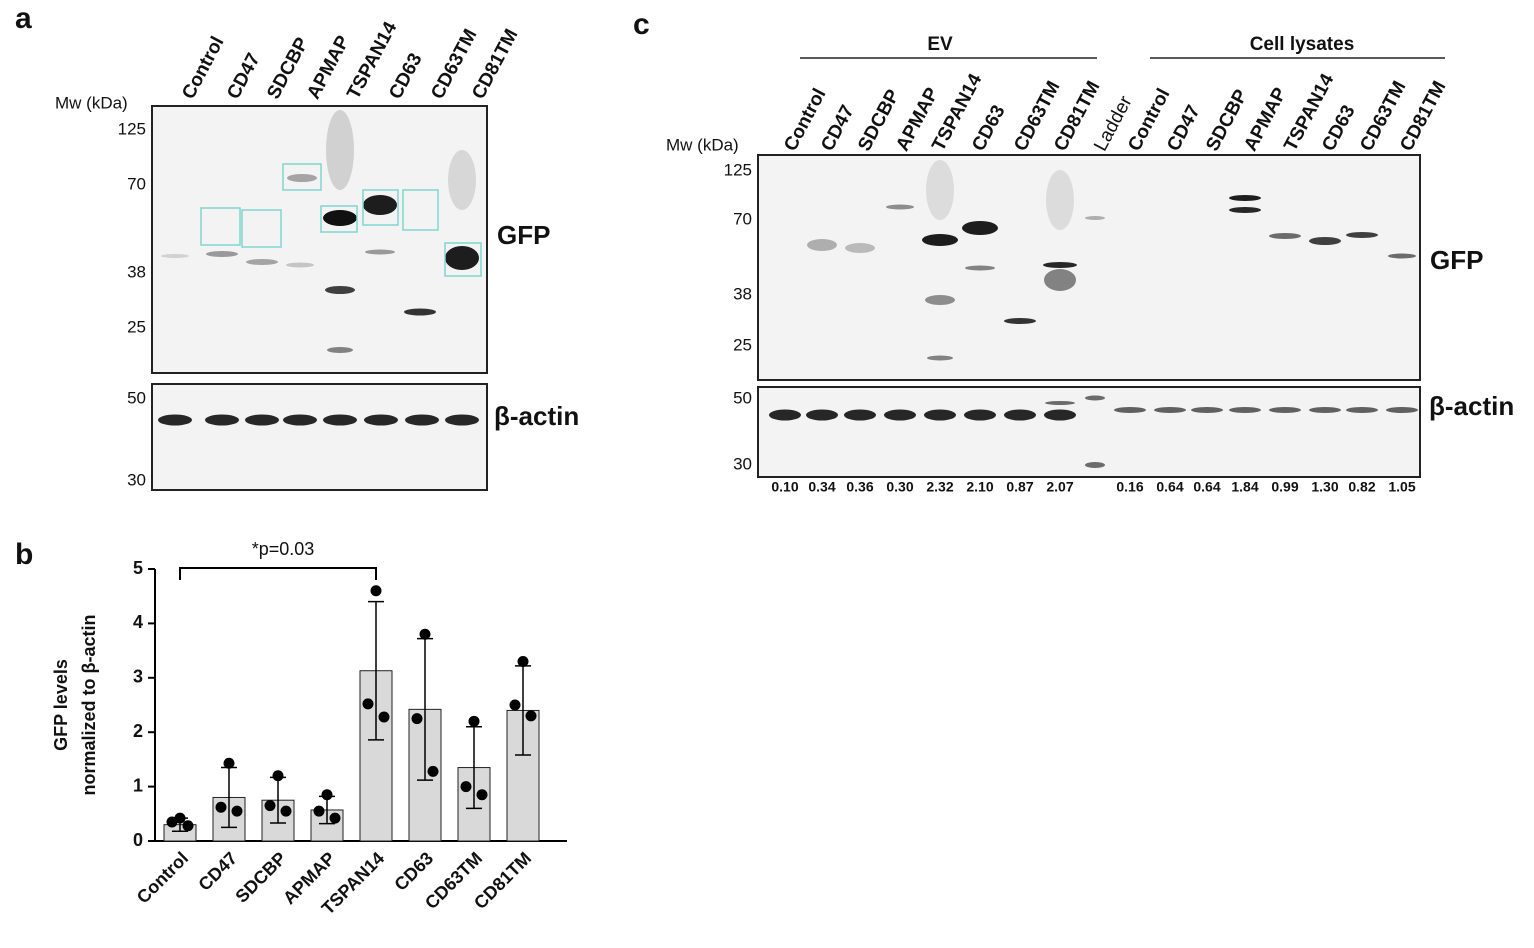  I want to click on panel-letter: c, so click(641, 24).